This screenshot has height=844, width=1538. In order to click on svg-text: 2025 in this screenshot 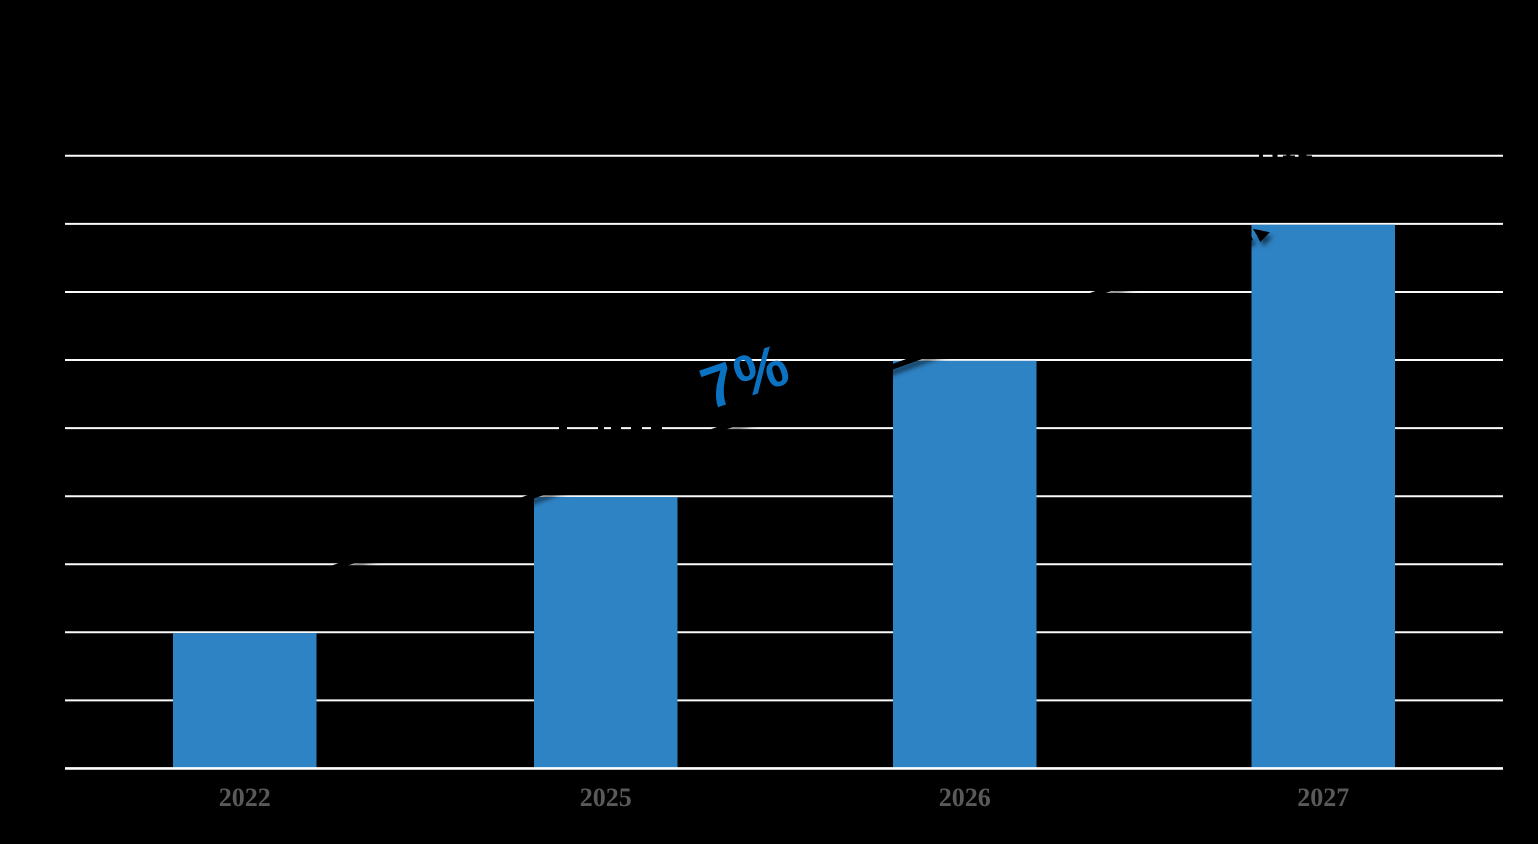, I will do `click(606, 797)`.